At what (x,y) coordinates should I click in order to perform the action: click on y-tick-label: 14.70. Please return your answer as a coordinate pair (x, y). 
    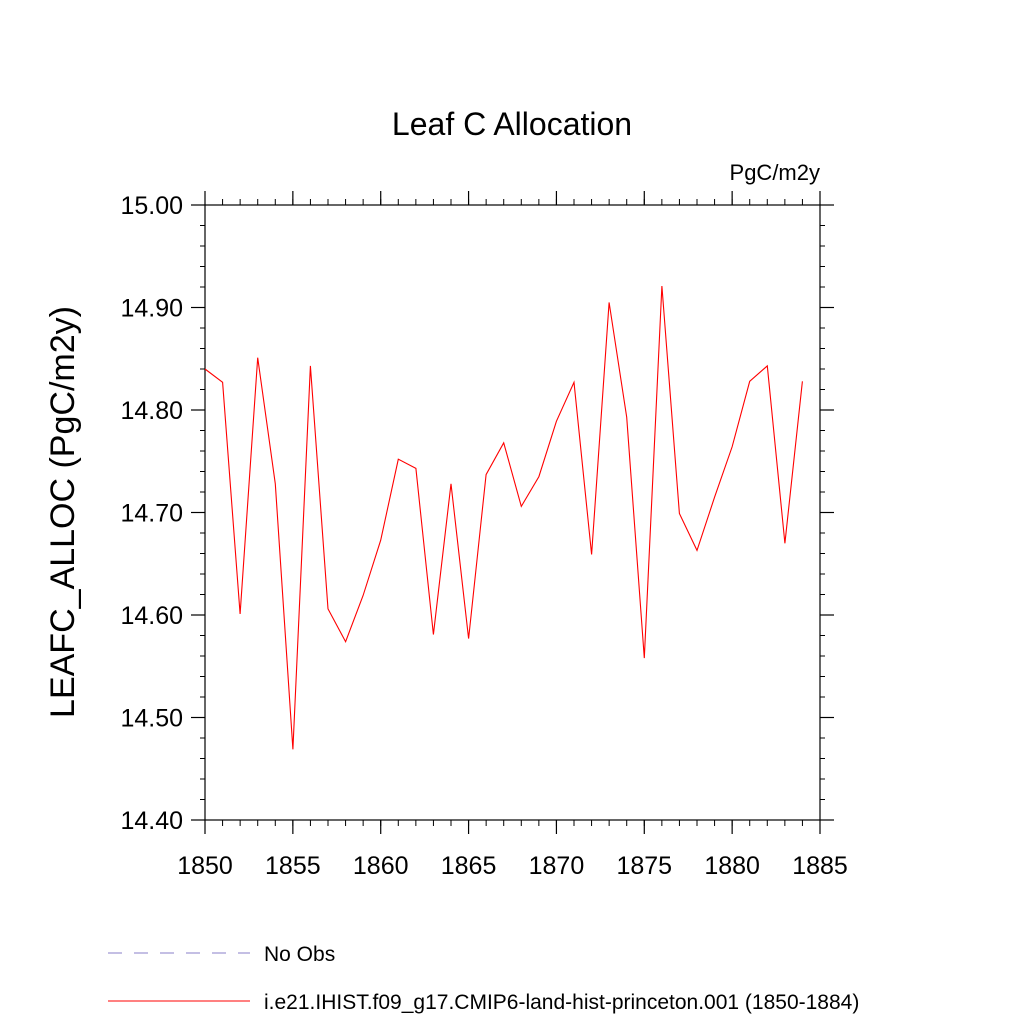
    Looking at the image, I should click on (151, 514).